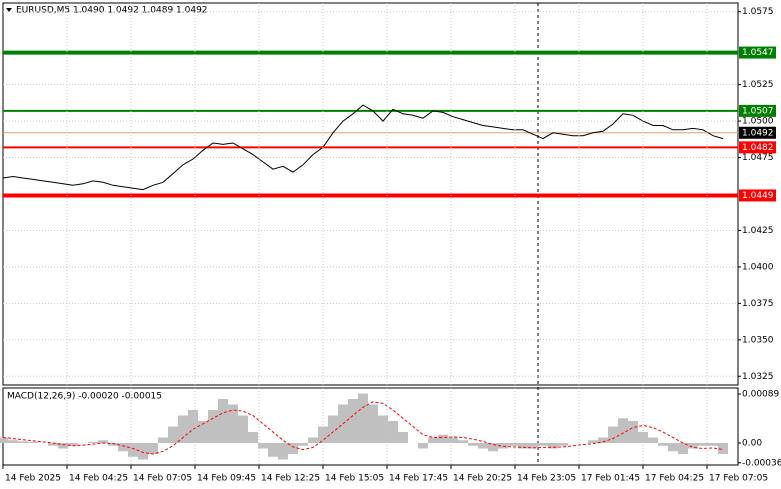 The image size is (781, 489). What do you see at coordinates (758, 122) in the screenshot?
I see `y-tick-label: 1.0500` at bounding box center [758, 122].